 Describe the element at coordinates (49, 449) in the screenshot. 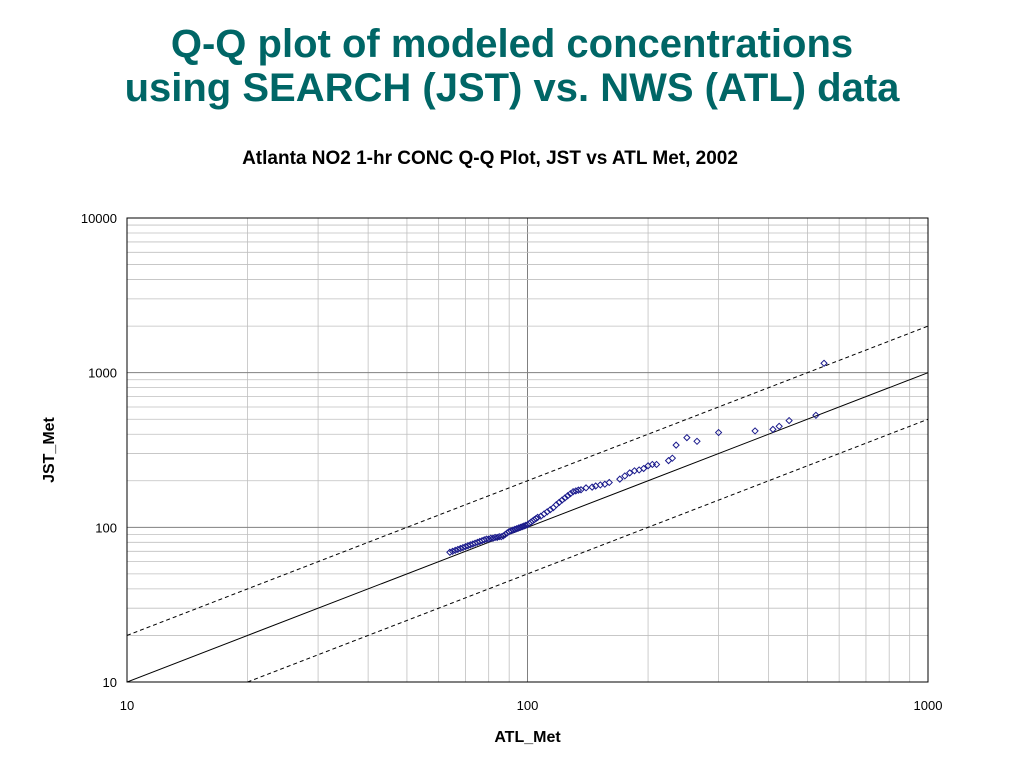

I see `y-axis-title: JST_Met` at that location.